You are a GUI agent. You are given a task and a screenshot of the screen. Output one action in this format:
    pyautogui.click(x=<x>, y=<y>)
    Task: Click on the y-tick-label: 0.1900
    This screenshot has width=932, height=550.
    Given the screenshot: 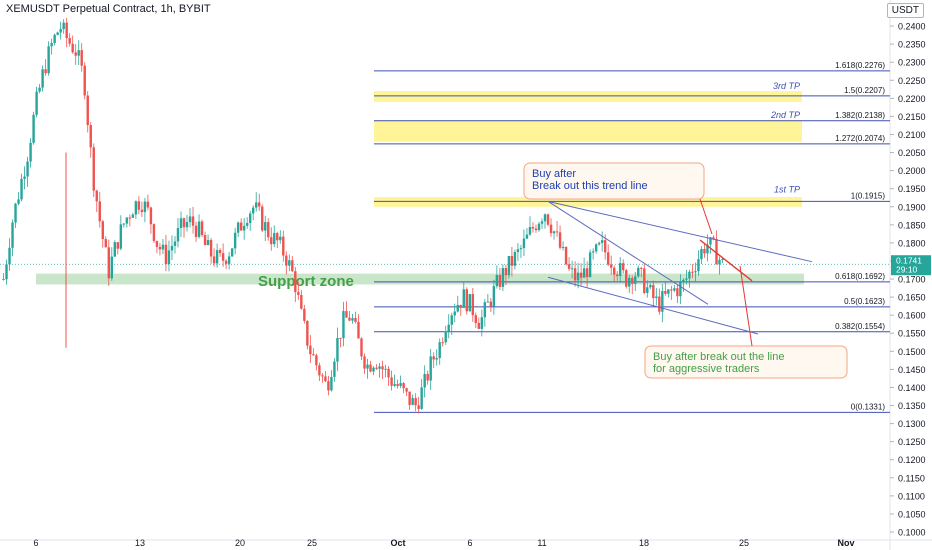 What is the action you would take?
    pyautogui.click(x=912, y=207)
    